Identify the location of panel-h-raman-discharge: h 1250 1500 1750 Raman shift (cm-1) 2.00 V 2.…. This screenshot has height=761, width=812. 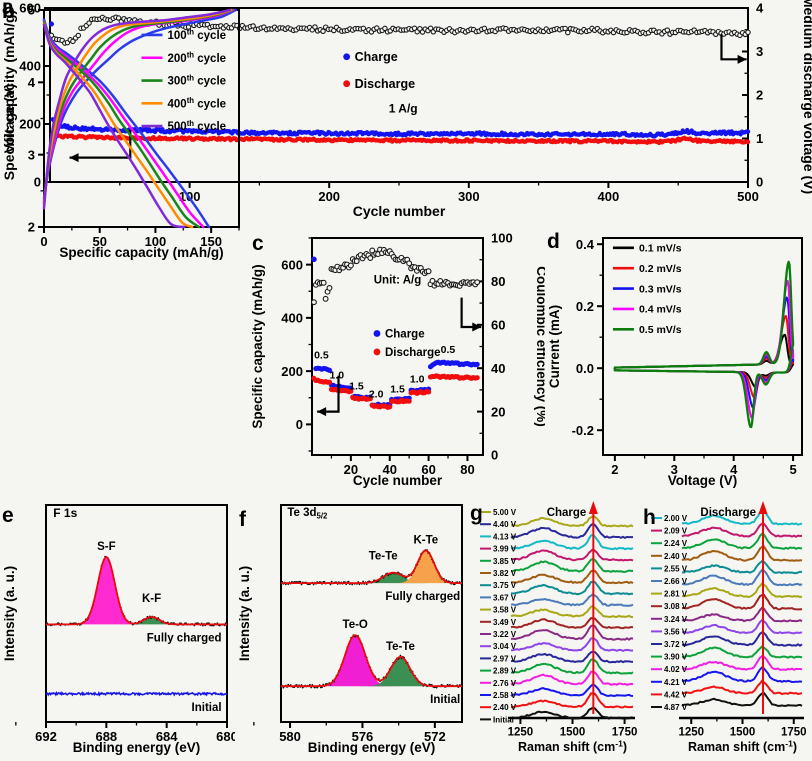
(726, 625).